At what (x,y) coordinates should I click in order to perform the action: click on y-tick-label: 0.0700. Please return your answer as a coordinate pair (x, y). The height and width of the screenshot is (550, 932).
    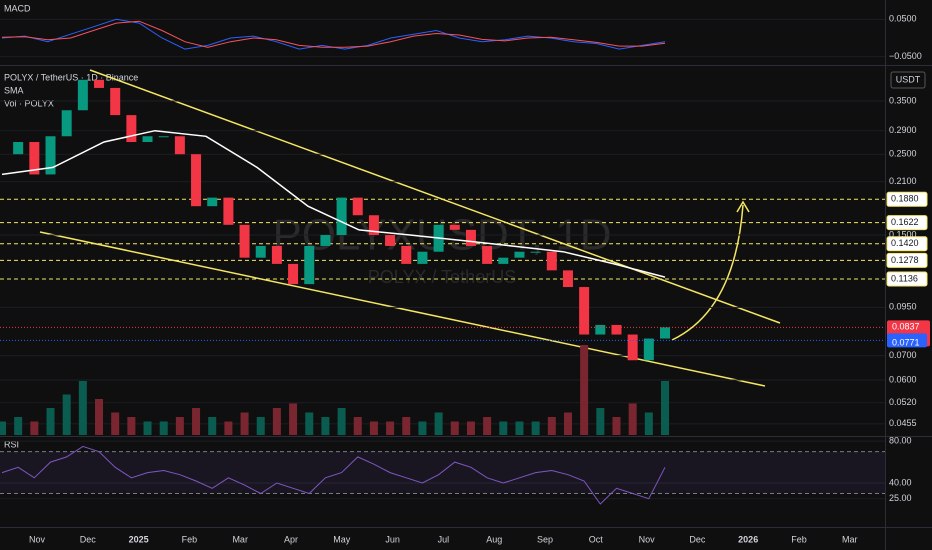
    Looking at the image, I should click on (903, 355).